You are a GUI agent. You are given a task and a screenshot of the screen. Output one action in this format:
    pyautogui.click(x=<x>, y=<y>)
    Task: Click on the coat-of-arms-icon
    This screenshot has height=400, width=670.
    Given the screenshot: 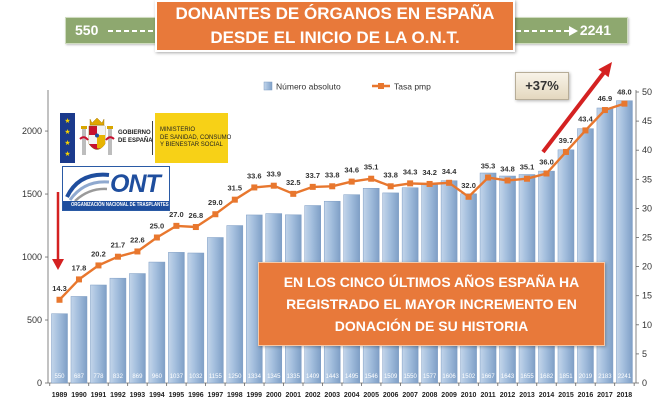 What is the action you would take?
    pyautogui.click(x=97, y=136)
    